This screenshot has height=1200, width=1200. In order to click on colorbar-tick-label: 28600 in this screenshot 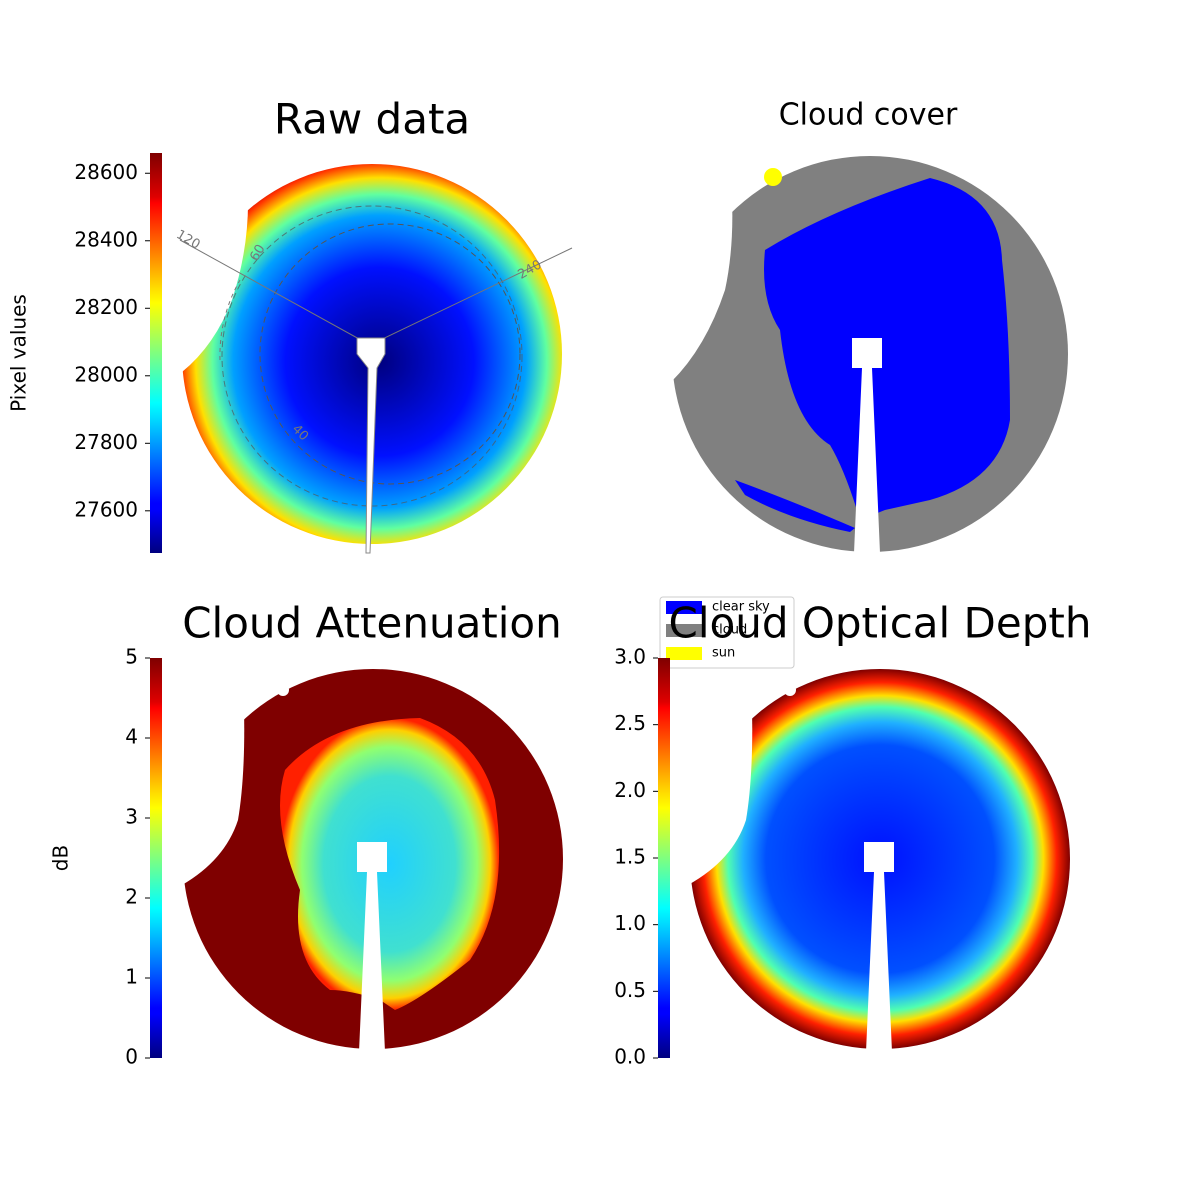, I will do `click(106, 172)`.